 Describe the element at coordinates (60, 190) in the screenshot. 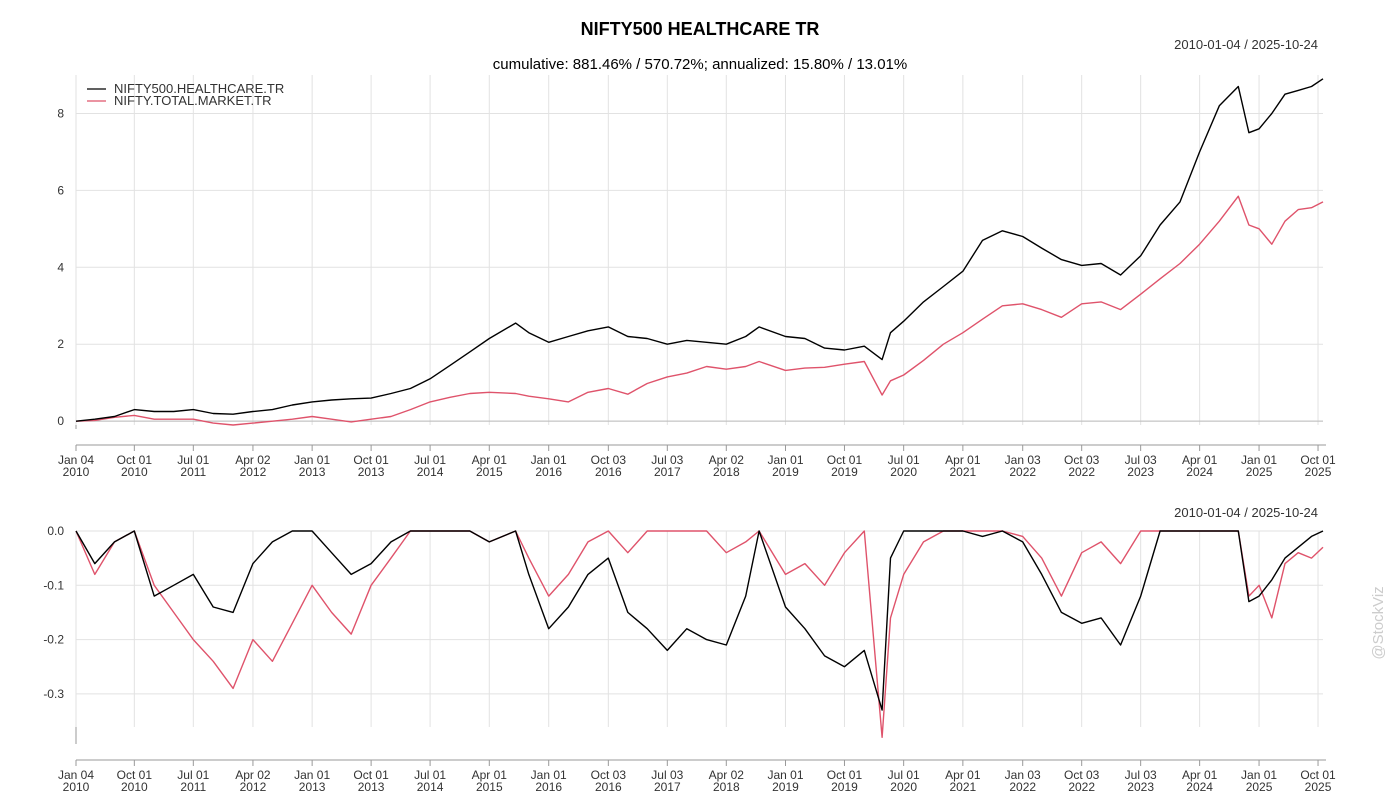

I see `y-tick-label: 6` at that location.